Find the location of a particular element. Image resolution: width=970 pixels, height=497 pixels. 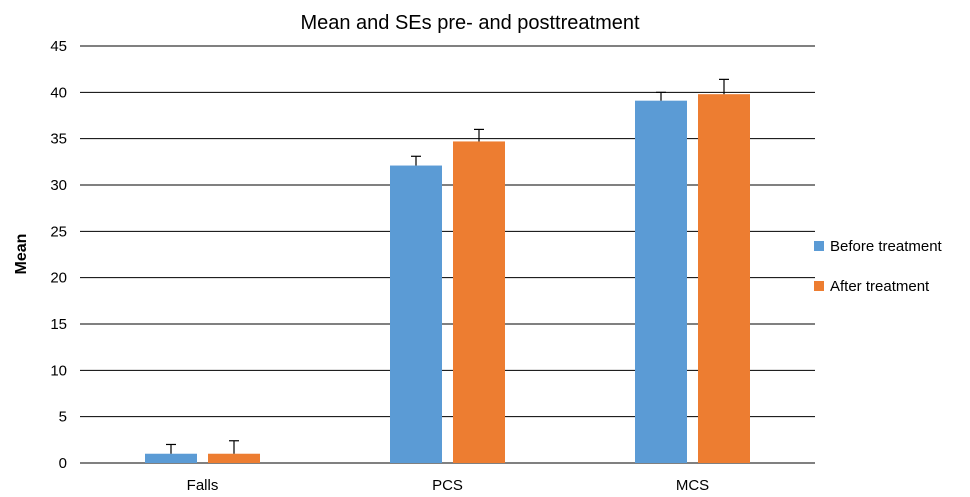

y-tick-label: 25 is located at coordinates (58, 231).